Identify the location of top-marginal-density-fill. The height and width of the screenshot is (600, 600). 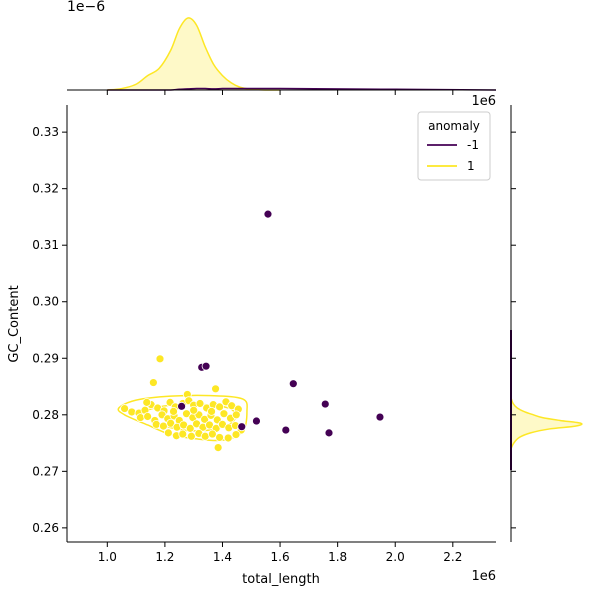
(194, 54).